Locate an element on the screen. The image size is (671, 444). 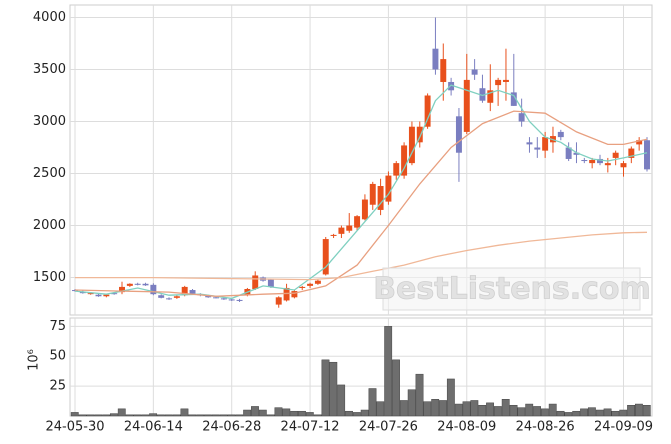
y-tick-label: 25 is located at coordinates (57, 386).